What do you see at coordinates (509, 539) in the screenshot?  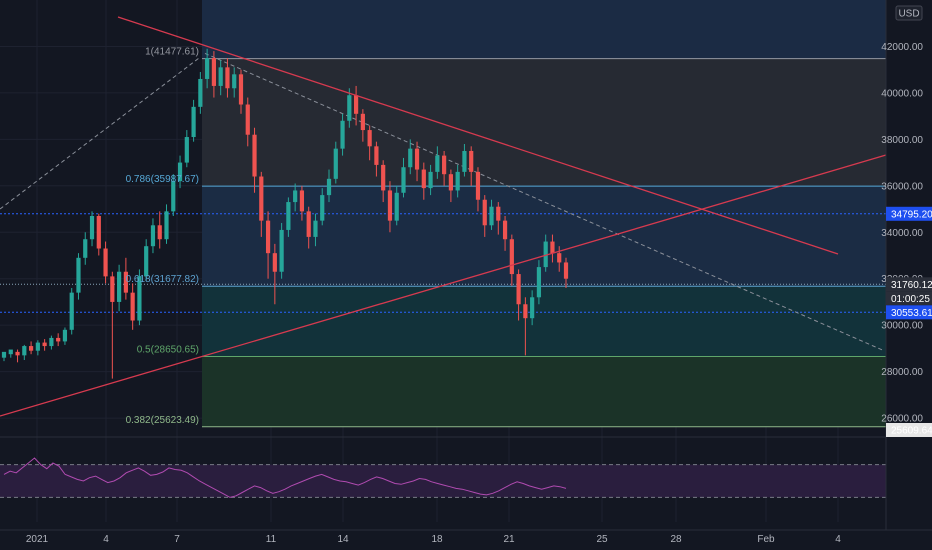 I see `time-tick-label: 21` at bounding box center [509, 539].